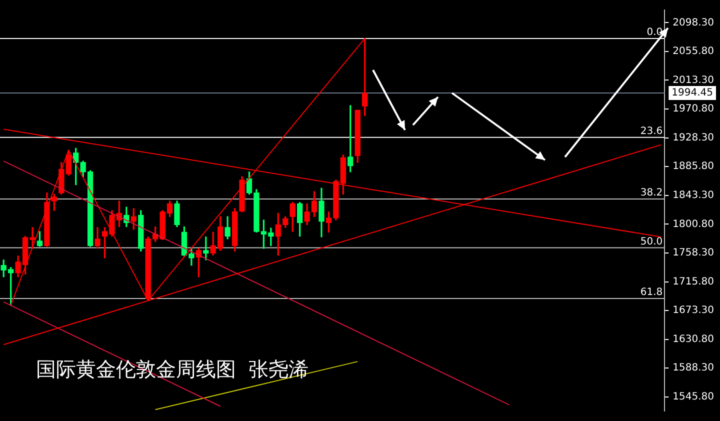  What do you see at coordinates (651, 131) in the screenshot?
I see `annotation: 23.6` at bounding box center [651, 131].